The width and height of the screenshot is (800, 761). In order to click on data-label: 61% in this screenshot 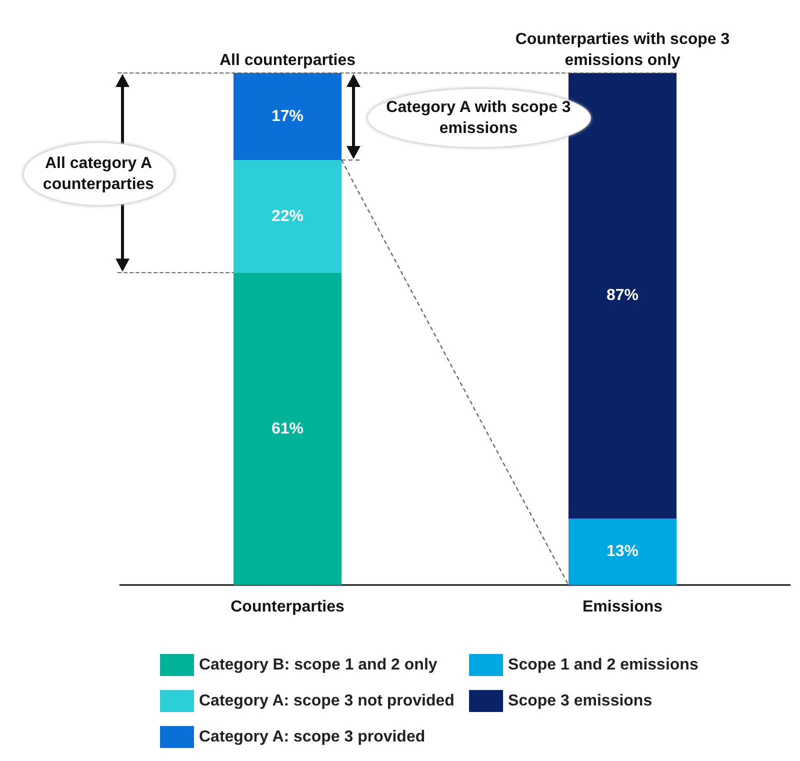, I will do `click(287, 429)`.